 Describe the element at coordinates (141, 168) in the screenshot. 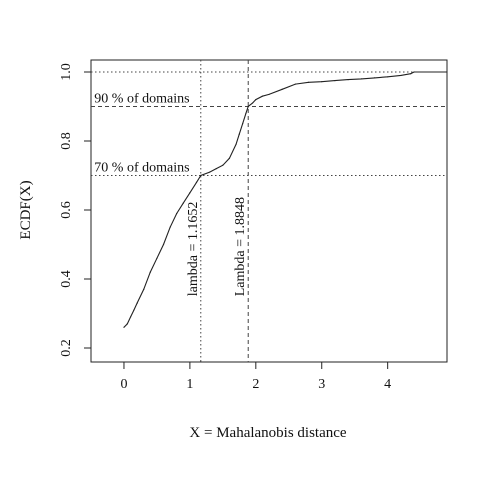

I see `percent-annotation: 70 % of domains` at that location.